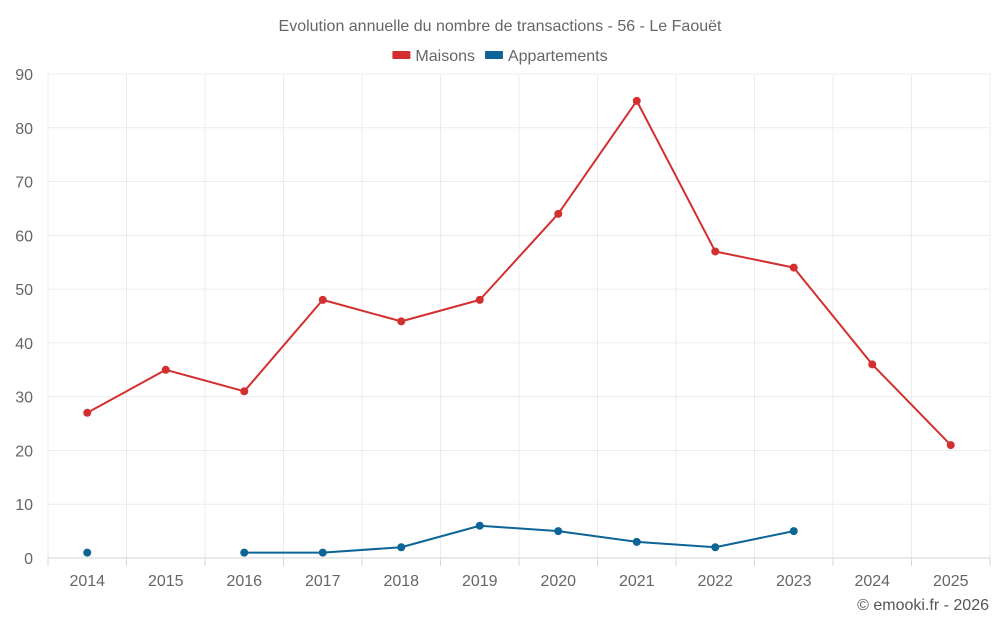 The image size is (1000, 625). I want to click on legend: Maisons Appartements, so click(500, 56).